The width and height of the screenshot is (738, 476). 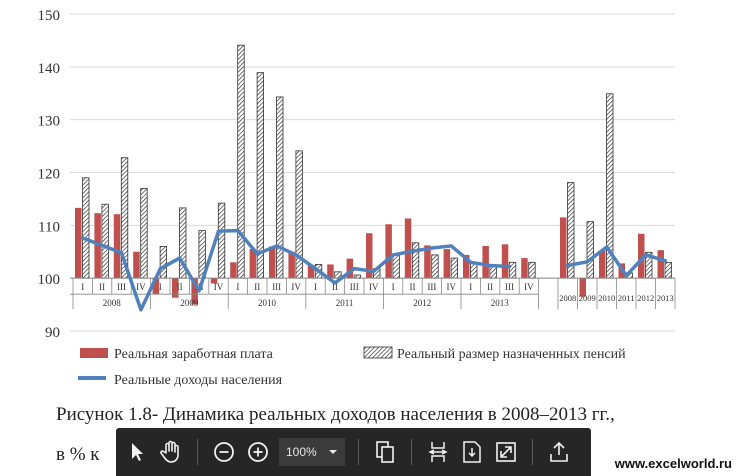 I want to click on year-group-label: 2011, so click(x=345, y=303).